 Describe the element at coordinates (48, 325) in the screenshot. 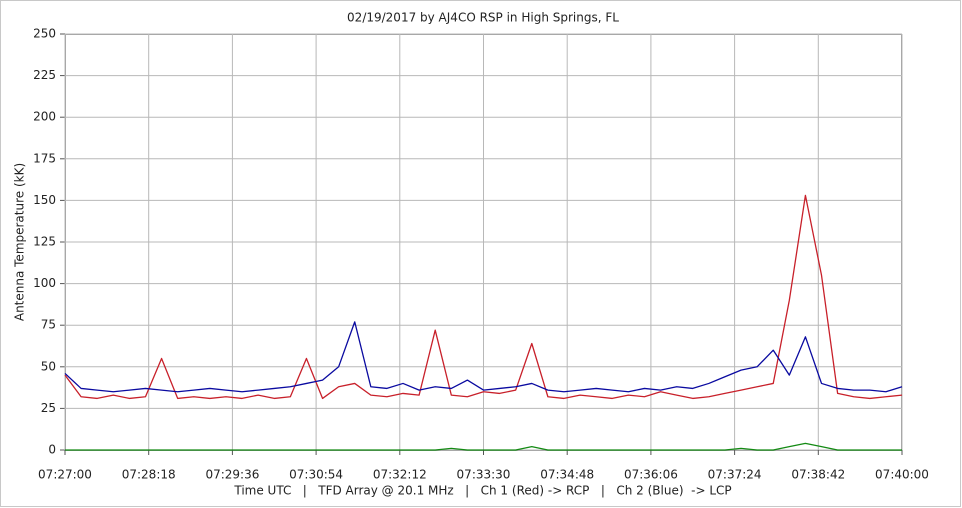

I see `y-tick-label: 75` at that location.